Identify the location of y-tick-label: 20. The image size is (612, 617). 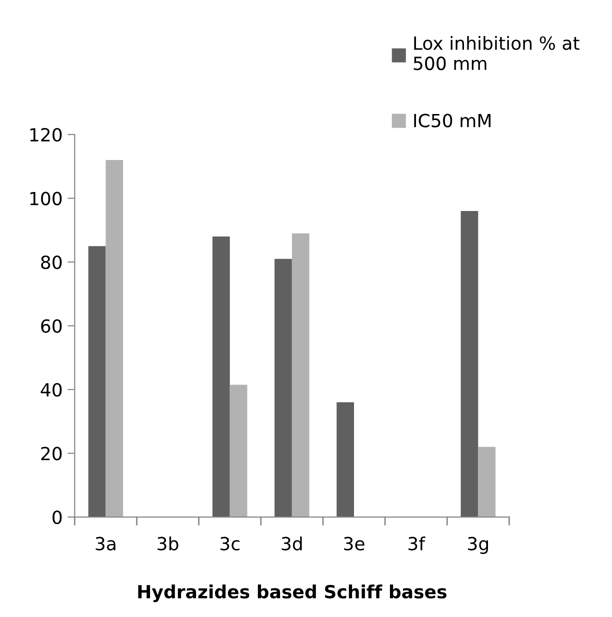
(51, 453).